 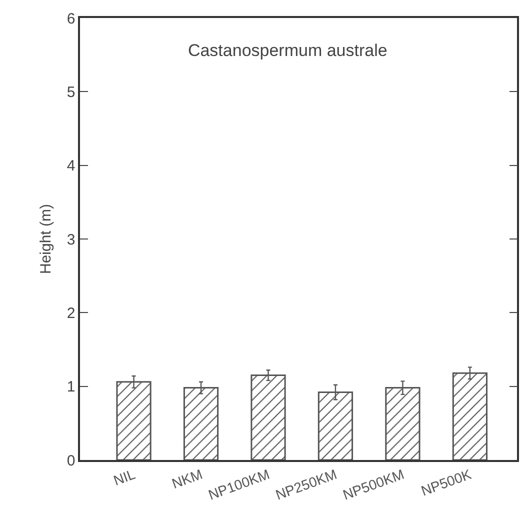 I want to click on y-axis-title: Height (m), so click(x=46, y=239).